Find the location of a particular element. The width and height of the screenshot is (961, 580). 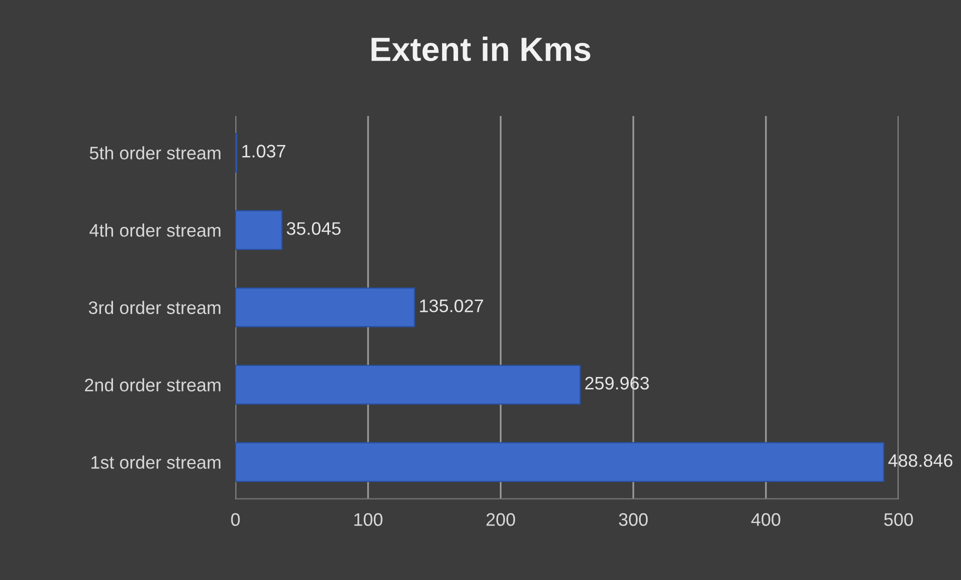

data-label: 1.037 is located at coordinates (264, 151).